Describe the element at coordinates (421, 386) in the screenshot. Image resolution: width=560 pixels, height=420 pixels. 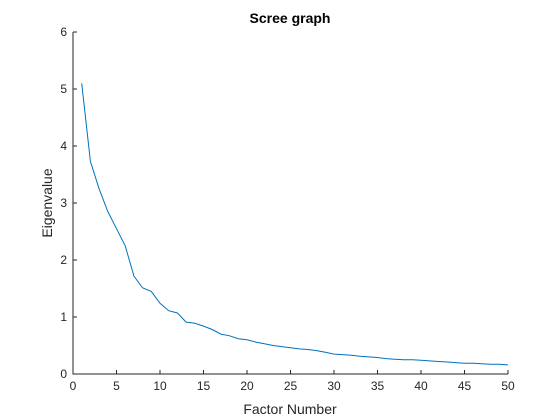
I see `x-tick-label: 40` at that location.